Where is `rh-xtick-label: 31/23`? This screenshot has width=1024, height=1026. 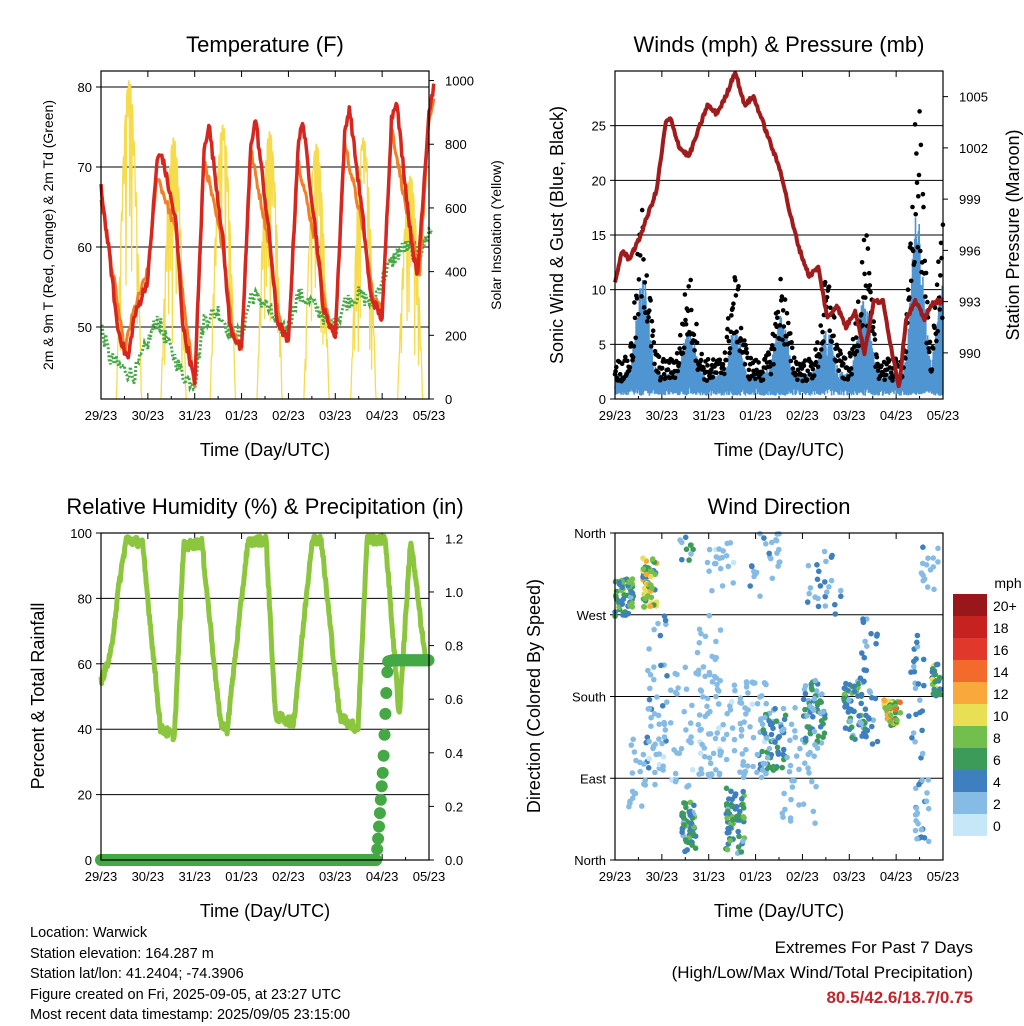
rh-xtick-label: 31/23 is located at coordinates (194, 876).